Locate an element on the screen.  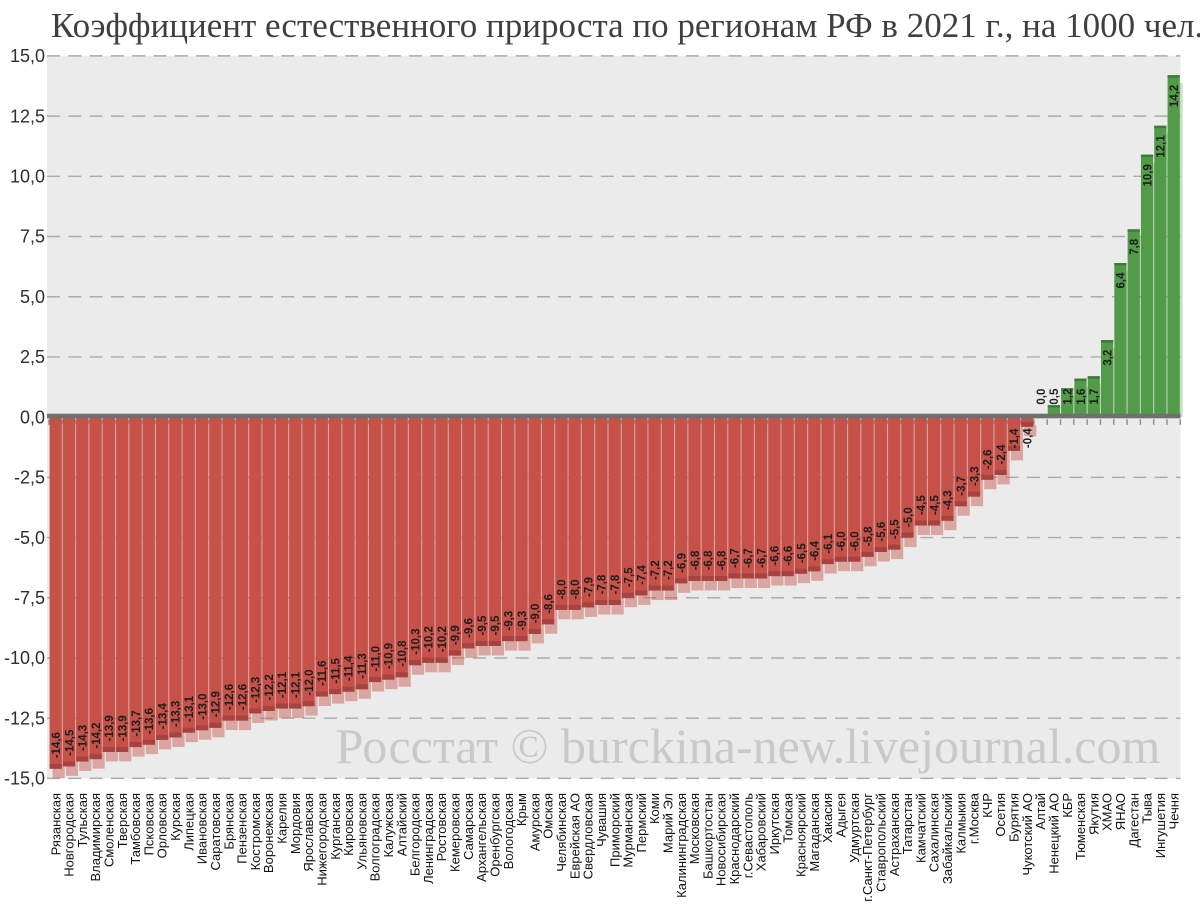
svg-text: Магаданская is located at coordinates (814, 832).